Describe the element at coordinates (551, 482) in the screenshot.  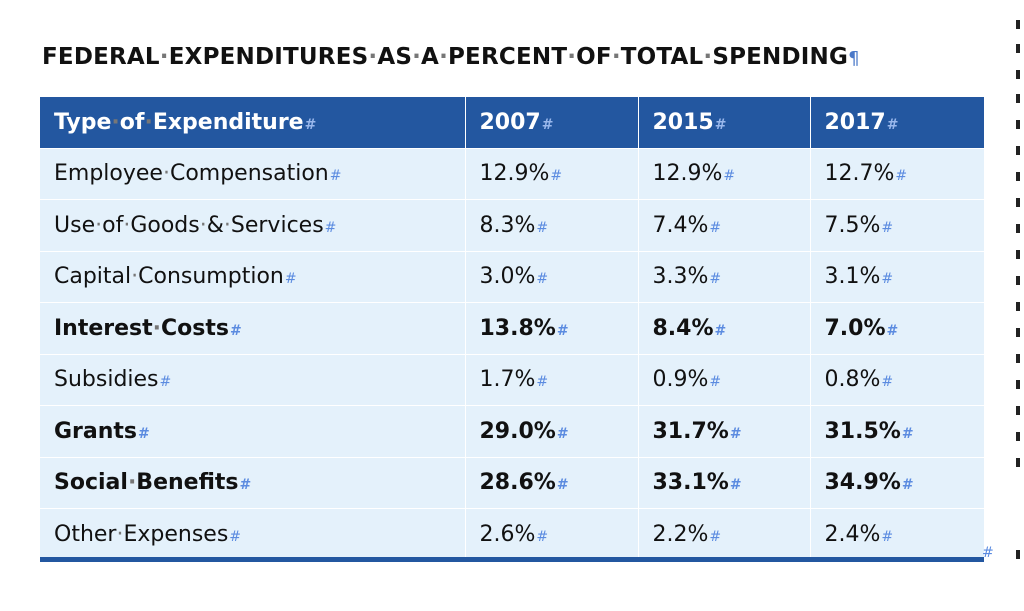
I see `value-2007: 28.6%#` at that location.